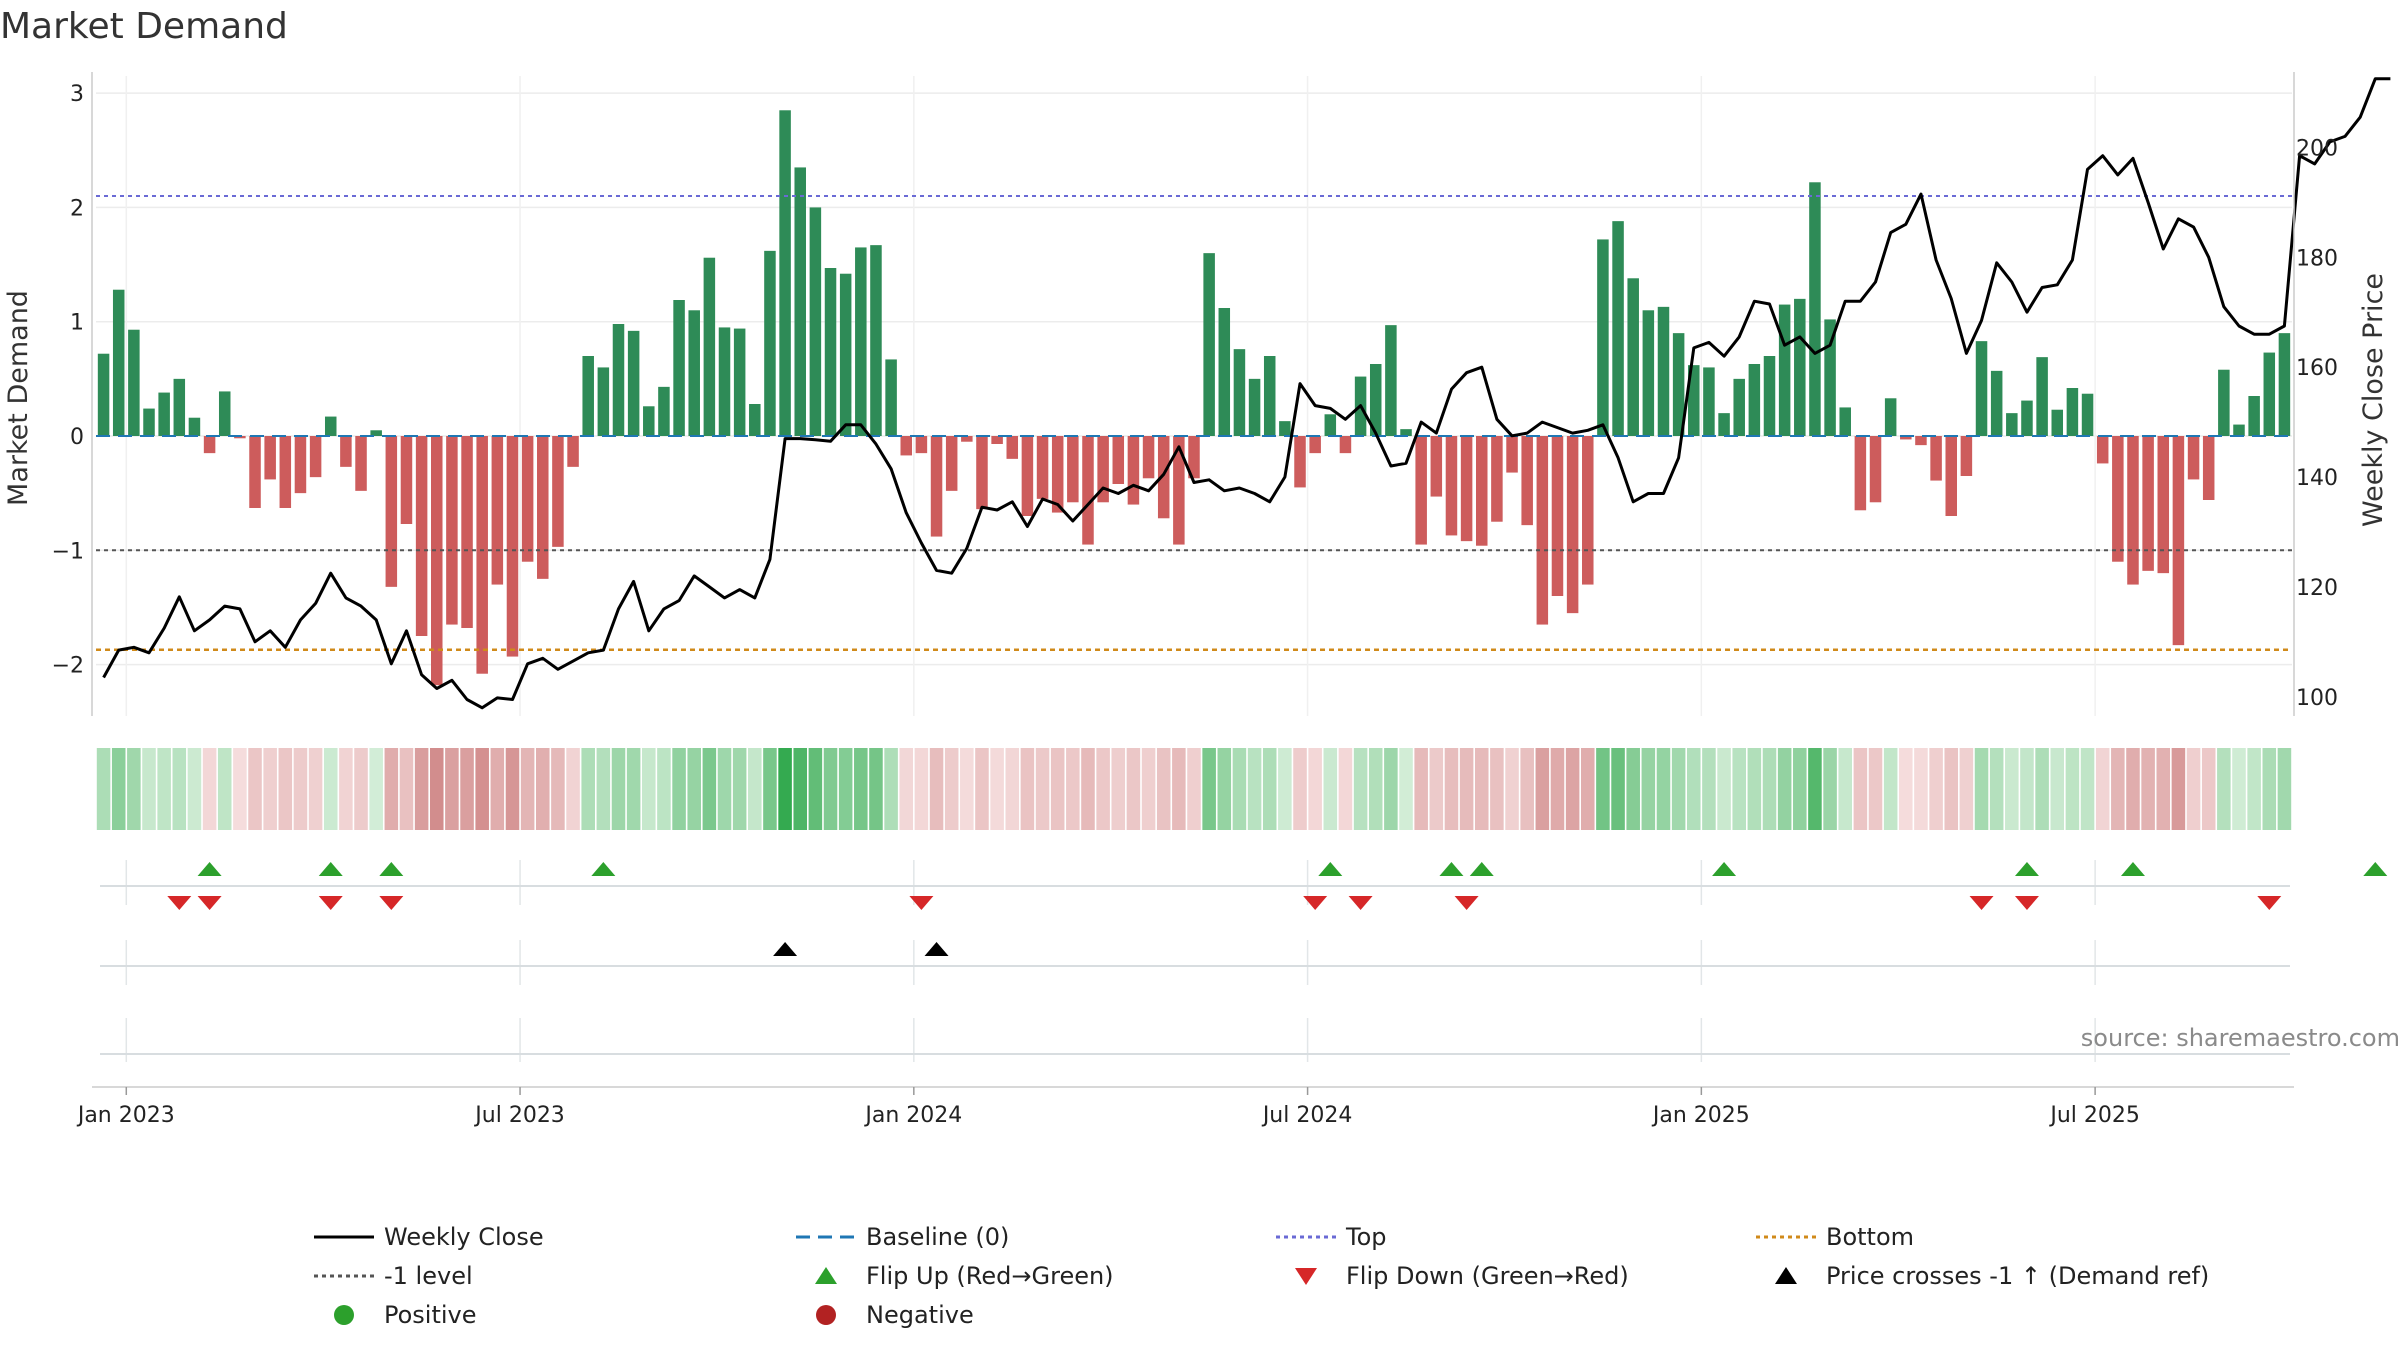  What do you see at coordinates (68, 666) in the screenshot?
I see `y-left-tick-label: −2` at bounding box center [68, 666].